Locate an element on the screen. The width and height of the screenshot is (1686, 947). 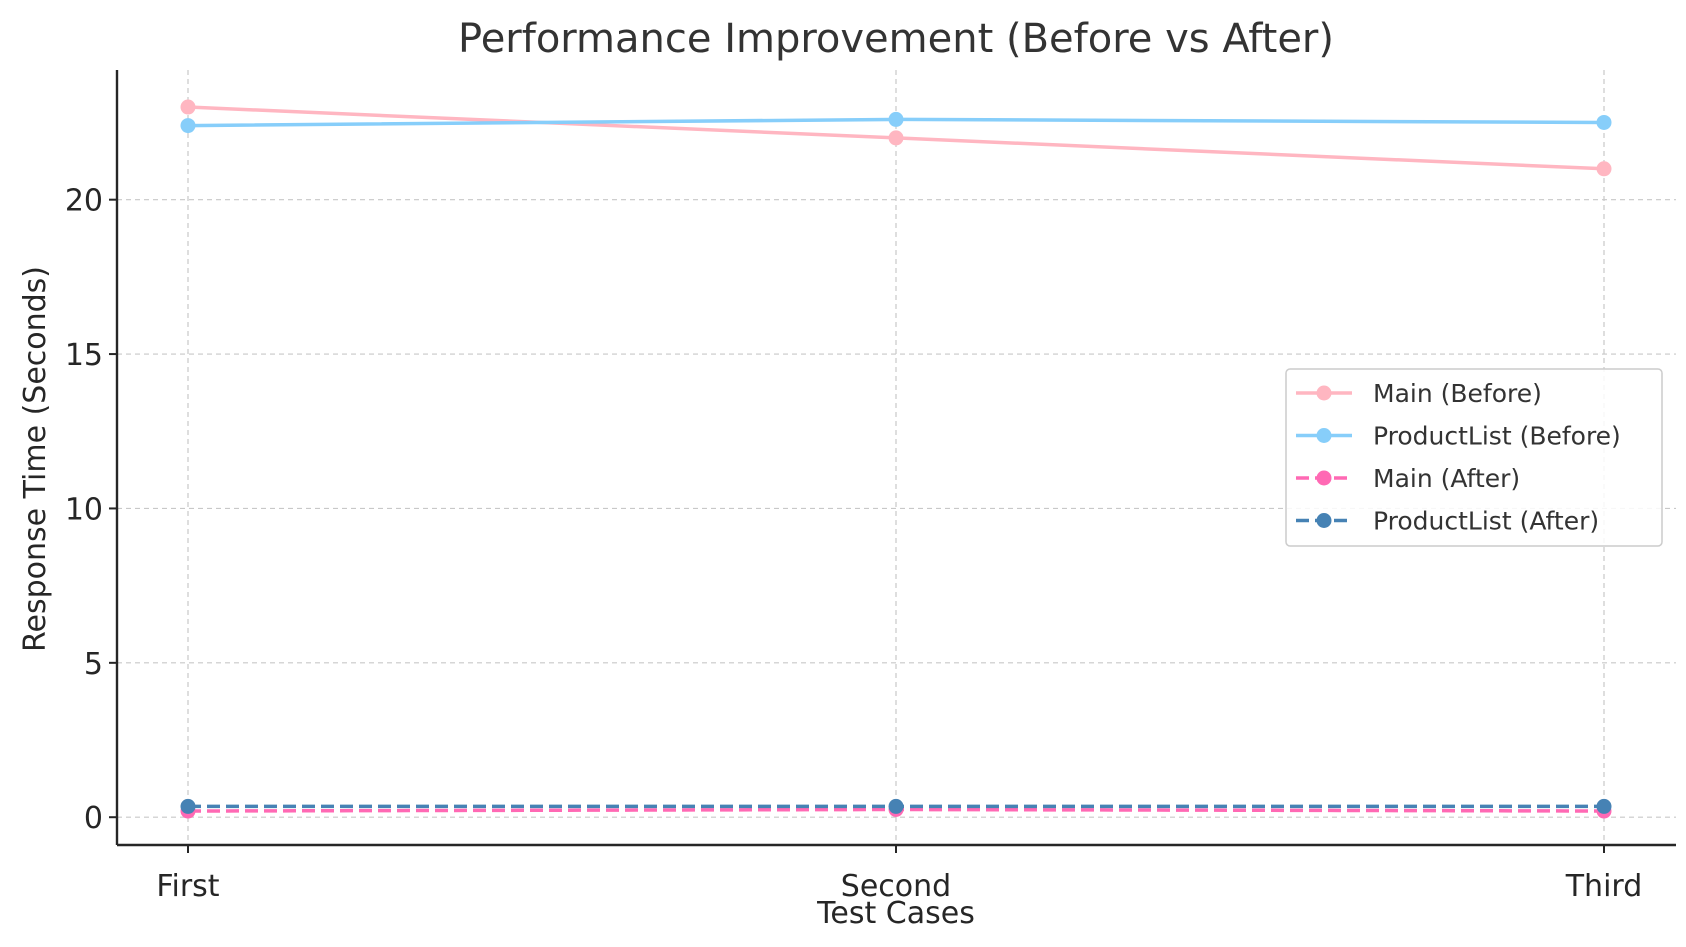
y-tick-label: 15 is located at coordinates (84, 355).